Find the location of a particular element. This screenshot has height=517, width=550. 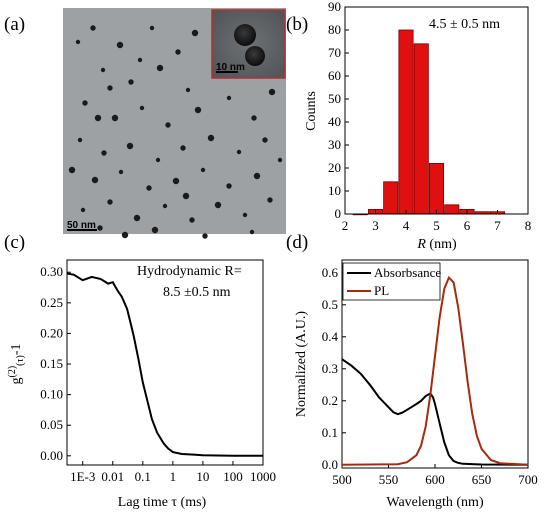

x-tick-label-b: 8 is located at coordinates (528, 225).